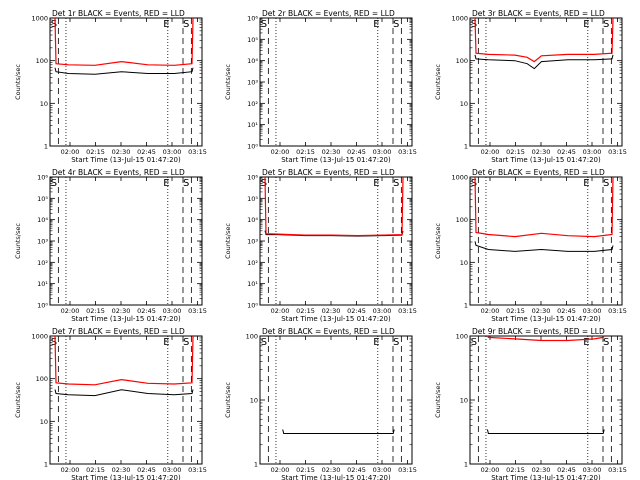  What do you see at coordinates (118, 13) in the screenshot?
I see `panel-title: Det 1r BLACK = Events, RED = LLD` at bounding box center [118, 13].